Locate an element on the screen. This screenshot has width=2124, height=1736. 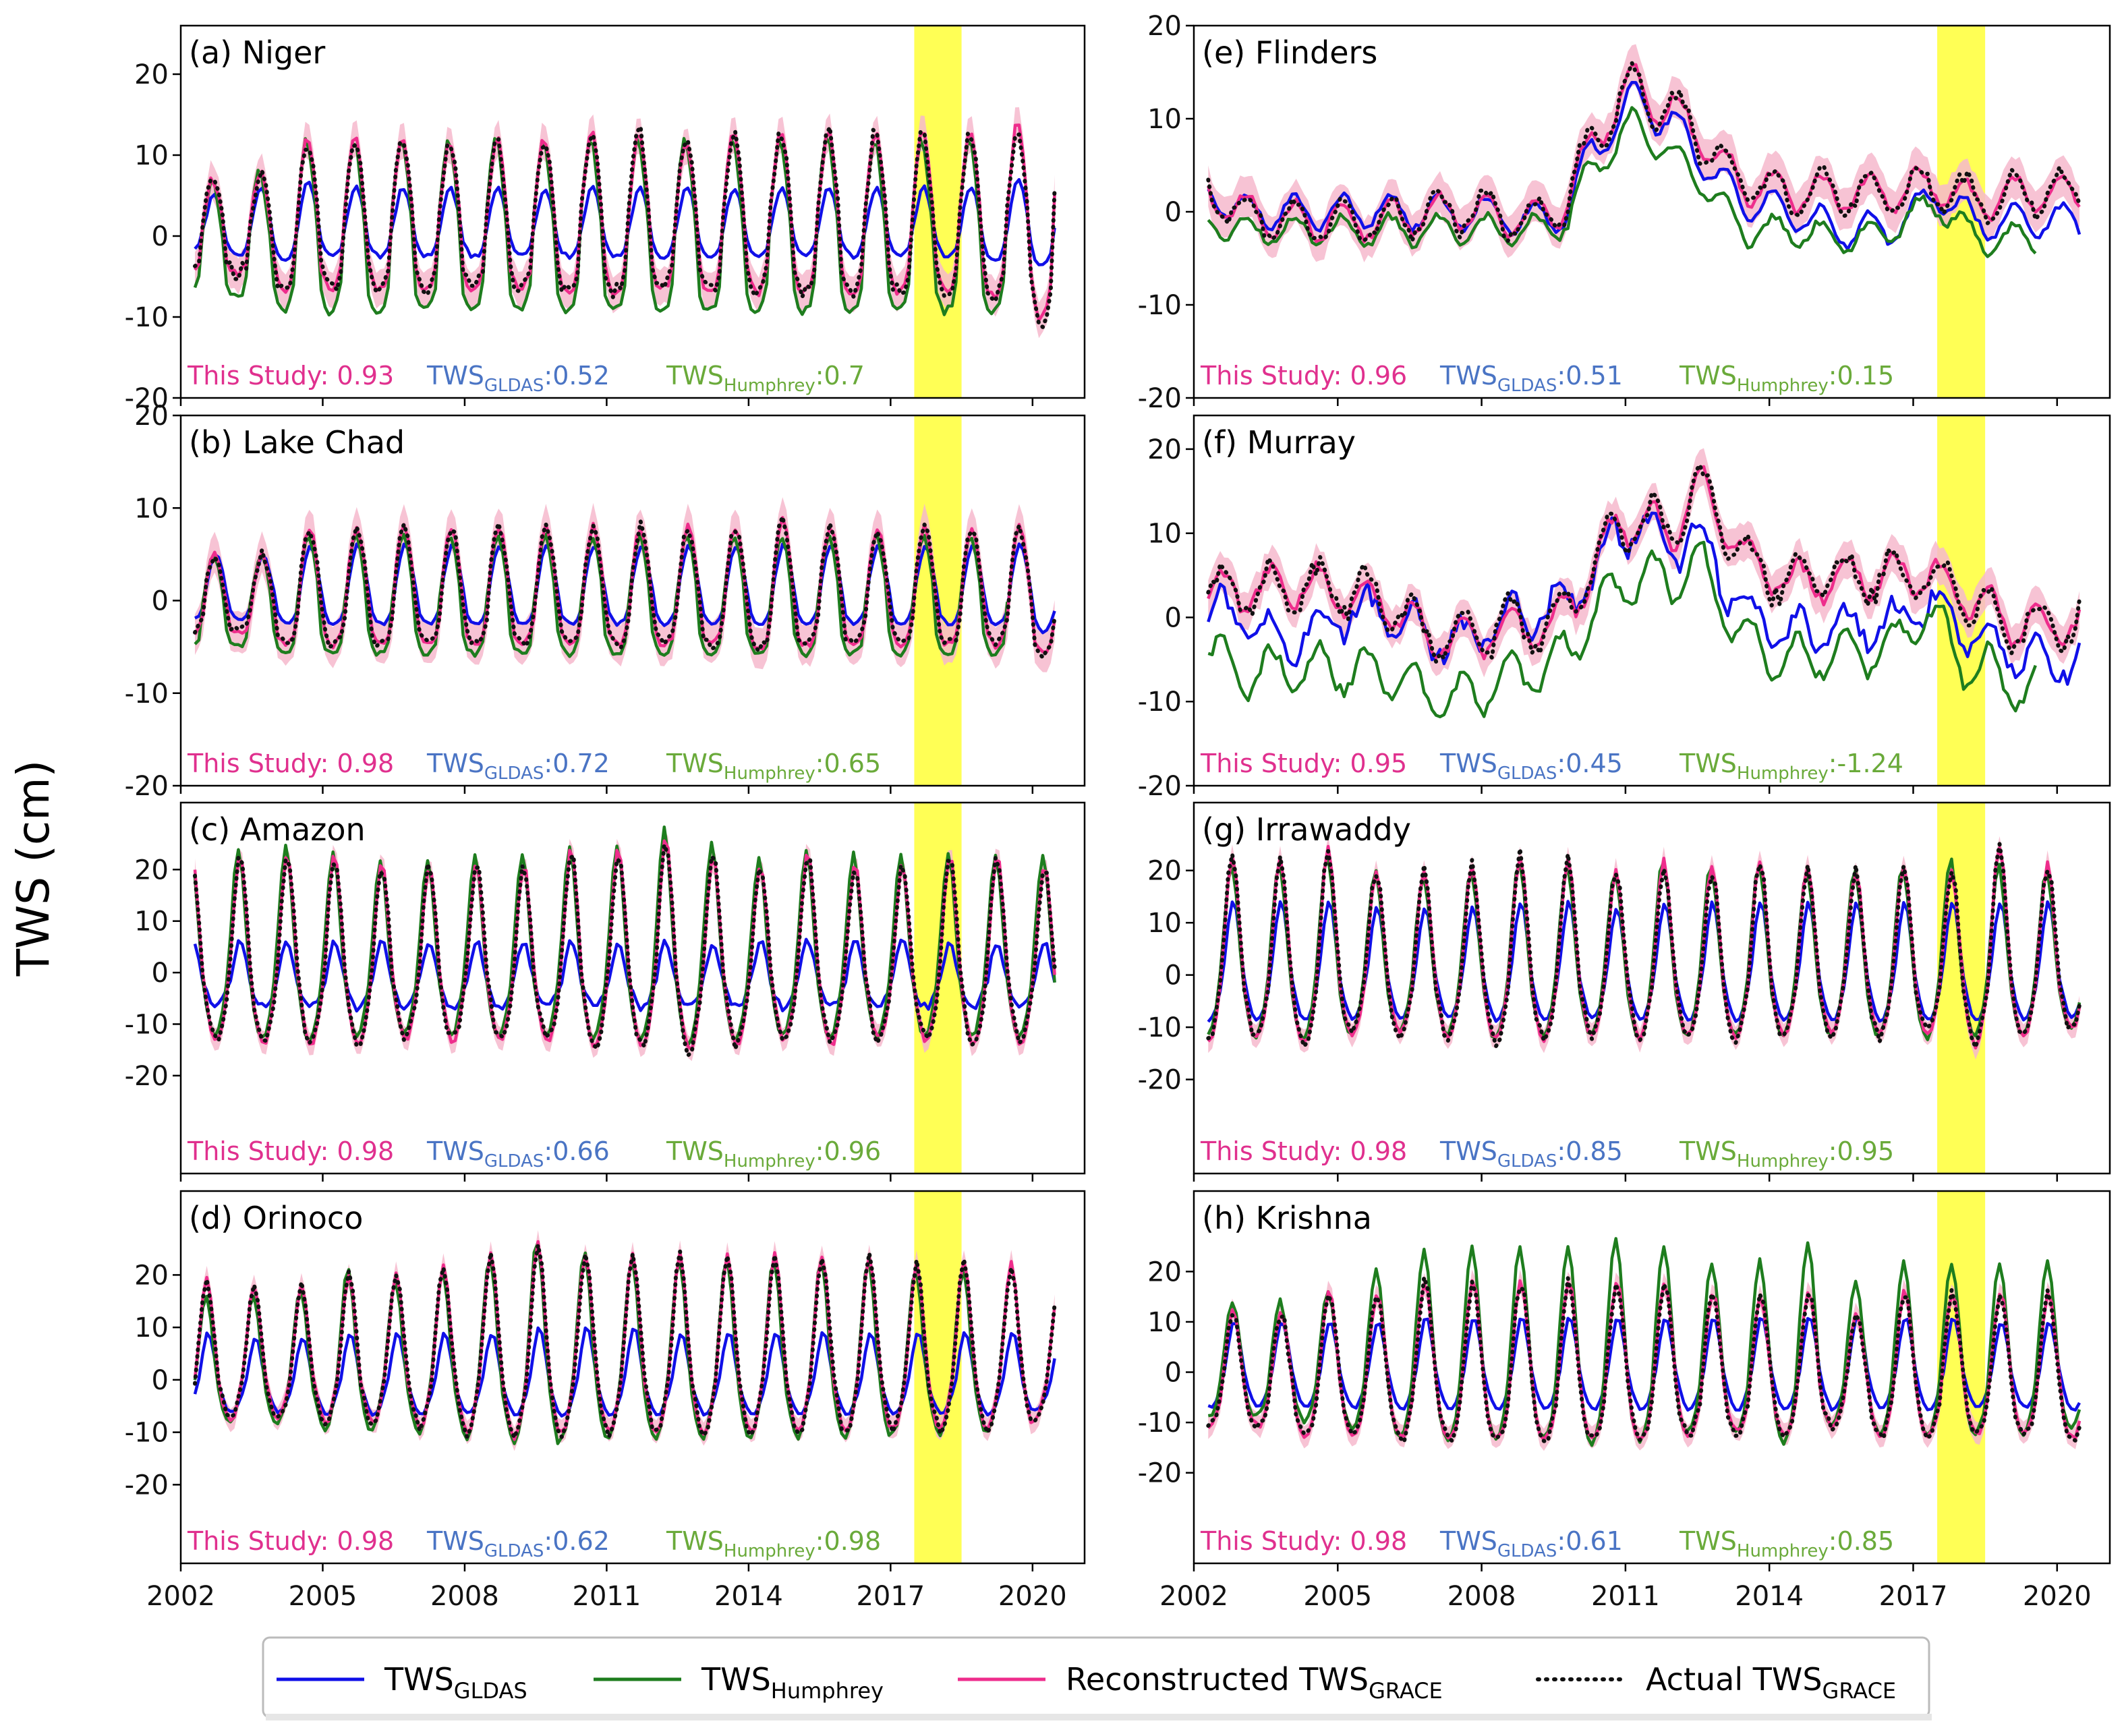
stat-gldas: TWSGLDAS:0.45 is located at coordinates (1531, 767).